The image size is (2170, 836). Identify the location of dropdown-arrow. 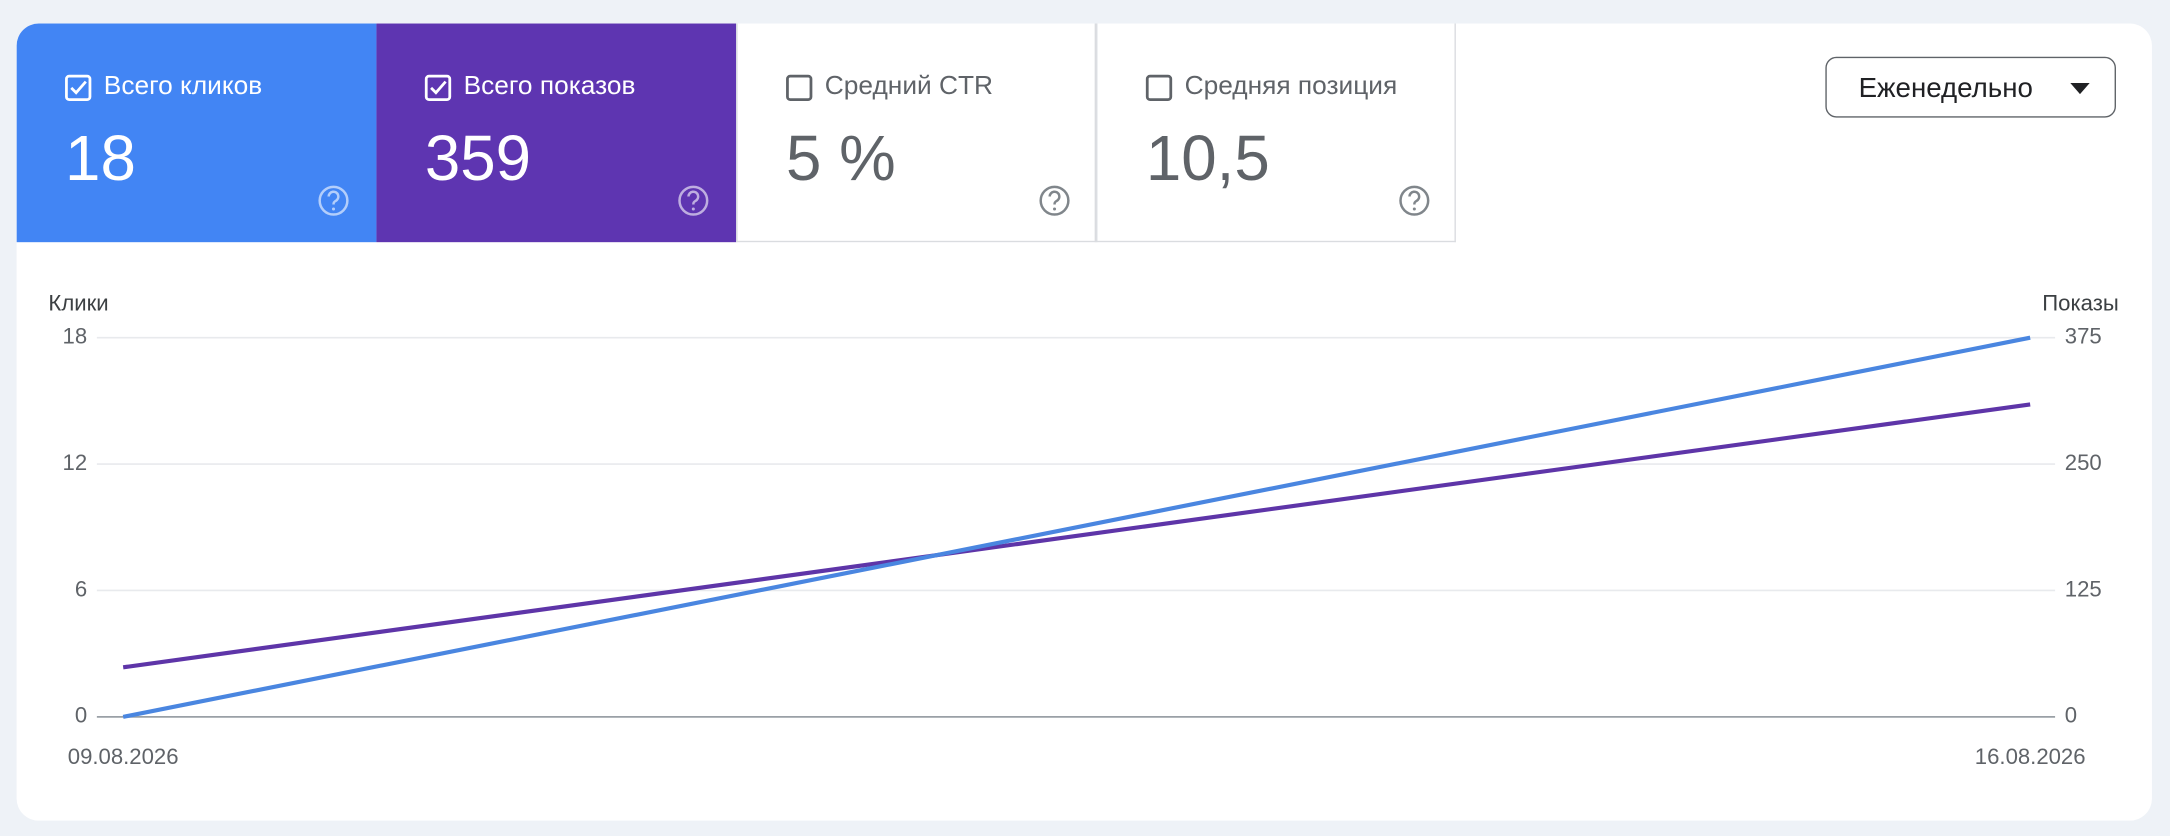
(2080, 89).